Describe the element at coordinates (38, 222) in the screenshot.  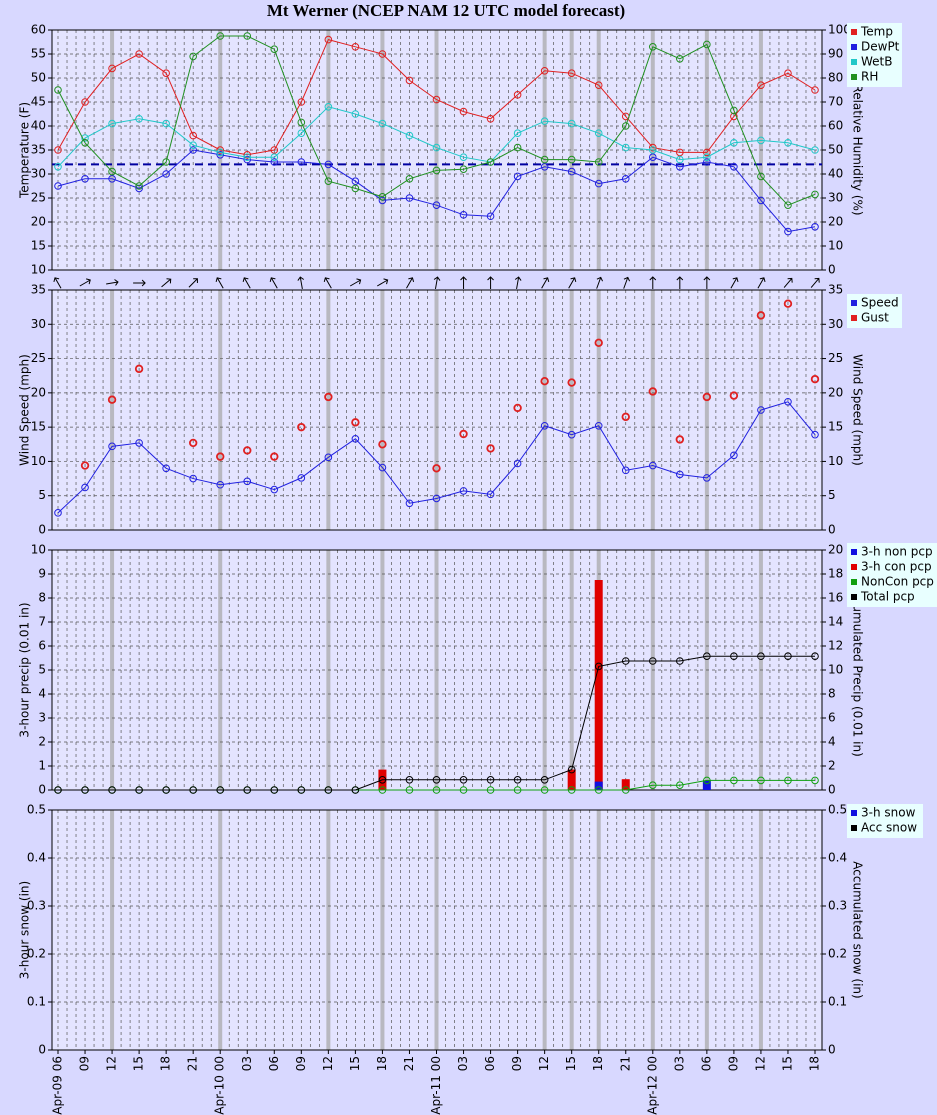
I see `y-tick-label: 20` at that location.